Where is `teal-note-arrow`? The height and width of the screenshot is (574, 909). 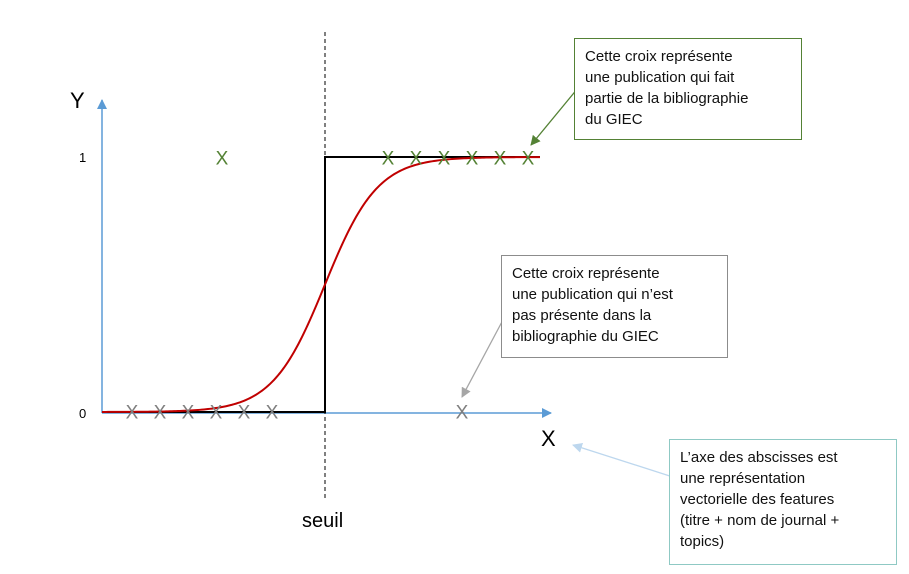 teal-note-arrow is located at coordinates (624, 460).